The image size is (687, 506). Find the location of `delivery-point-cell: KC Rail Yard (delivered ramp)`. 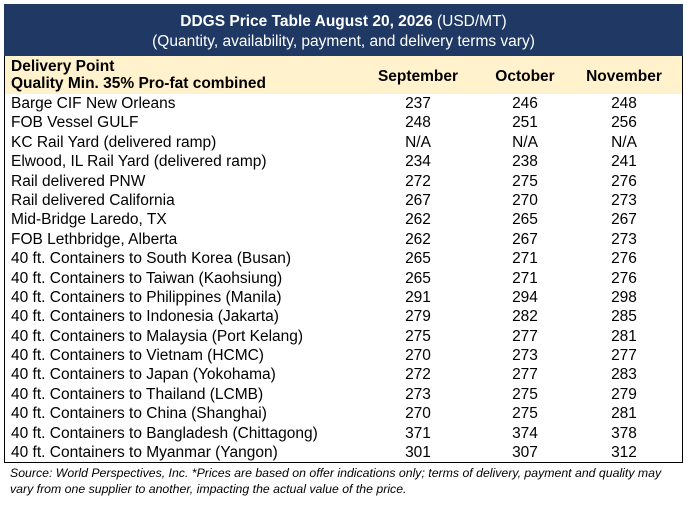

delivery-point-cell: KC Rail Yard (delivered ramp) is located at coordinates (114, 142).